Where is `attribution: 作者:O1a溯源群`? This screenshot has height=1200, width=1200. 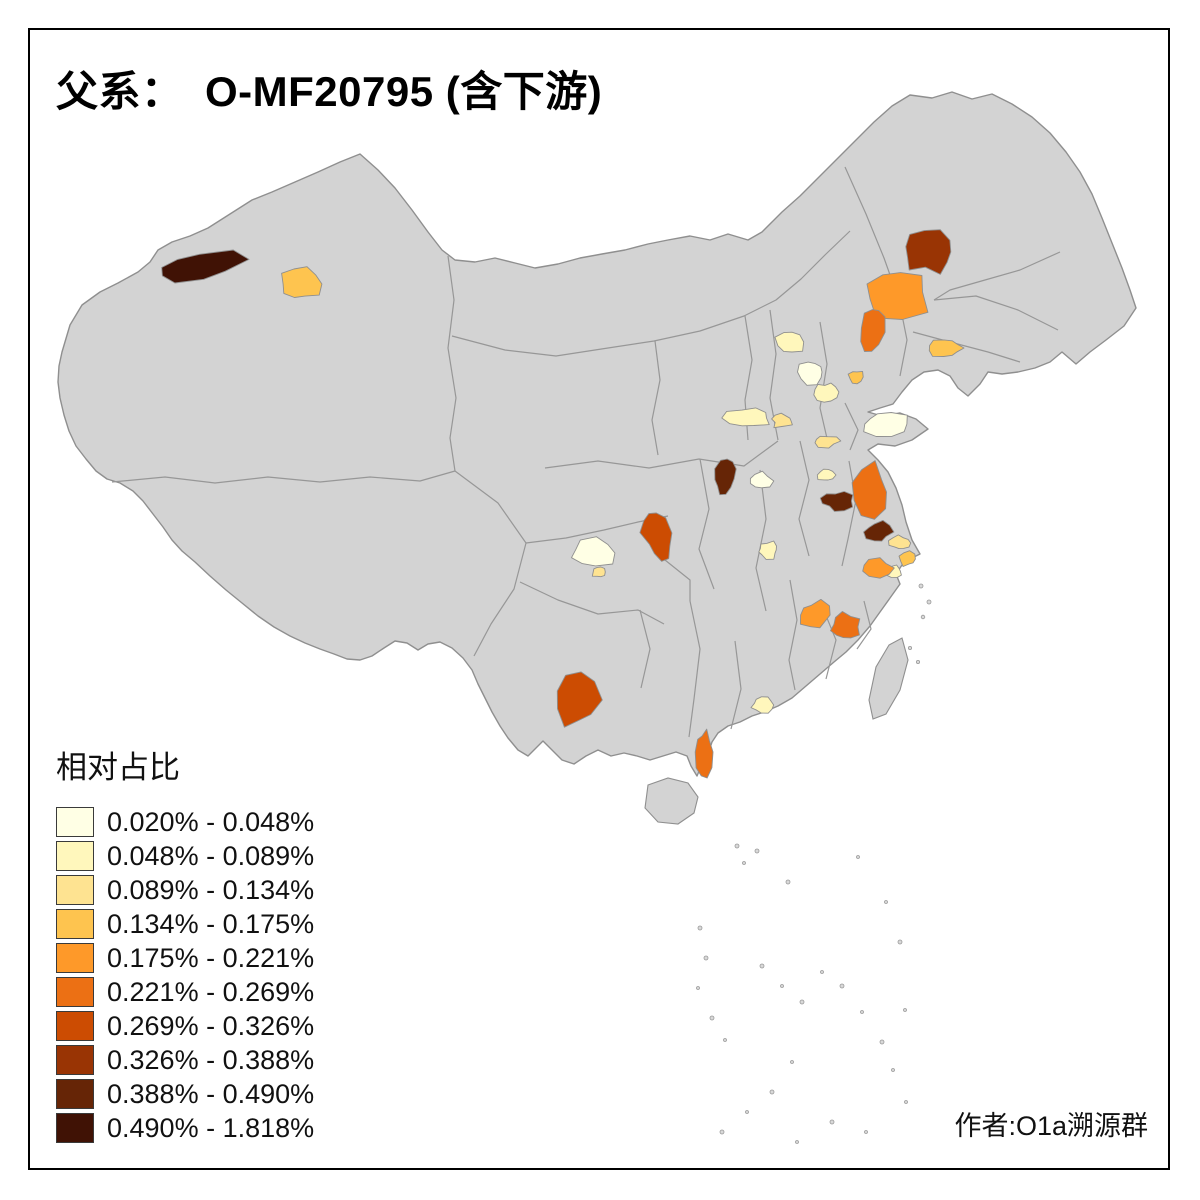
attribution: 作者:O1a溯源群 is located at coordinates (1051, 1126).